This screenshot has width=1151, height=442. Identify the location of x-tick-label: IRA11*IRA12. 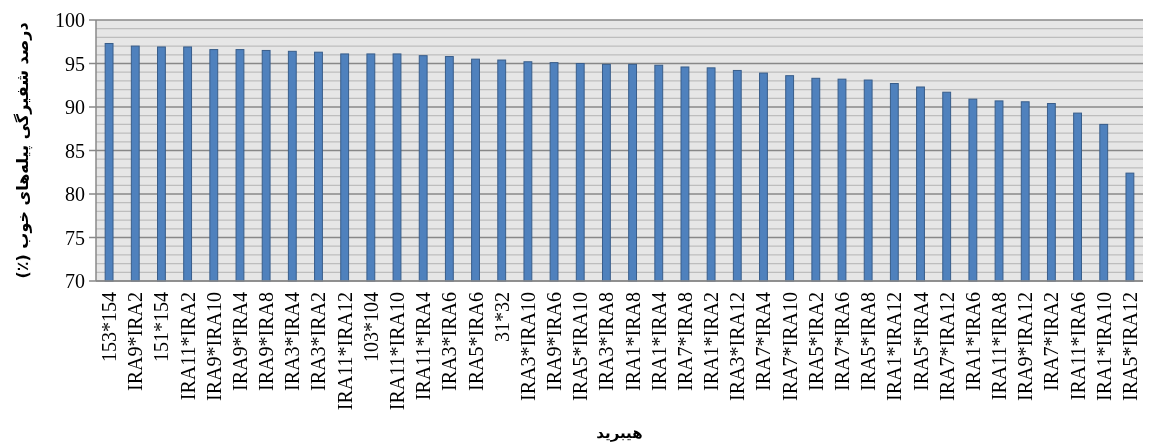
(344, 351).